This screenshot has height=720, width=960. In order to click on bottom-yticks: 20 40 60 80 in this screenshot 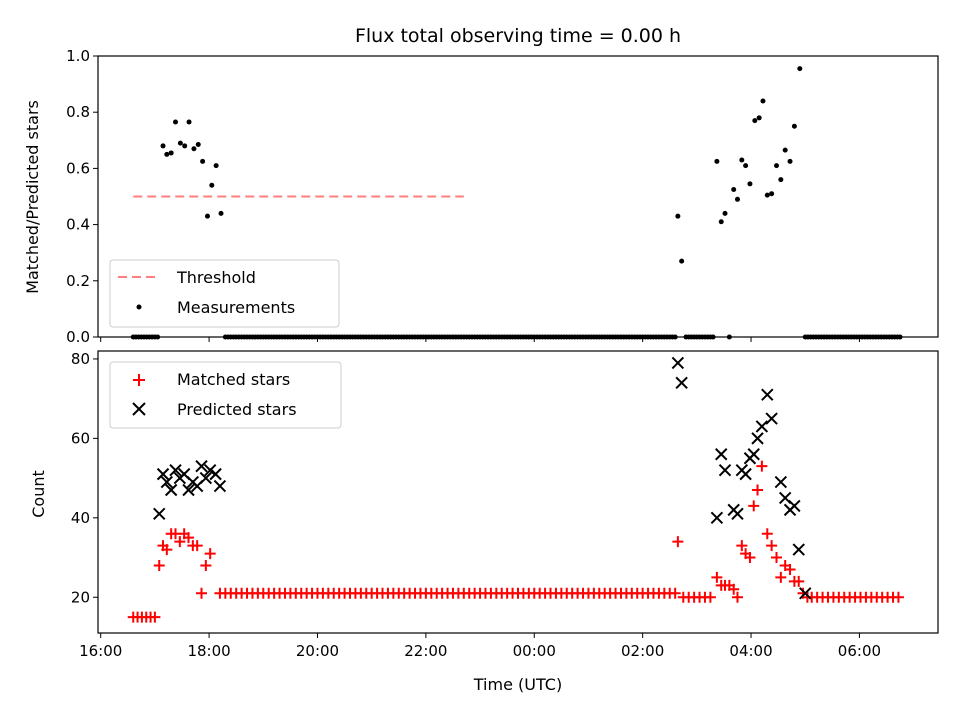, I will do `click(84, 478)`.